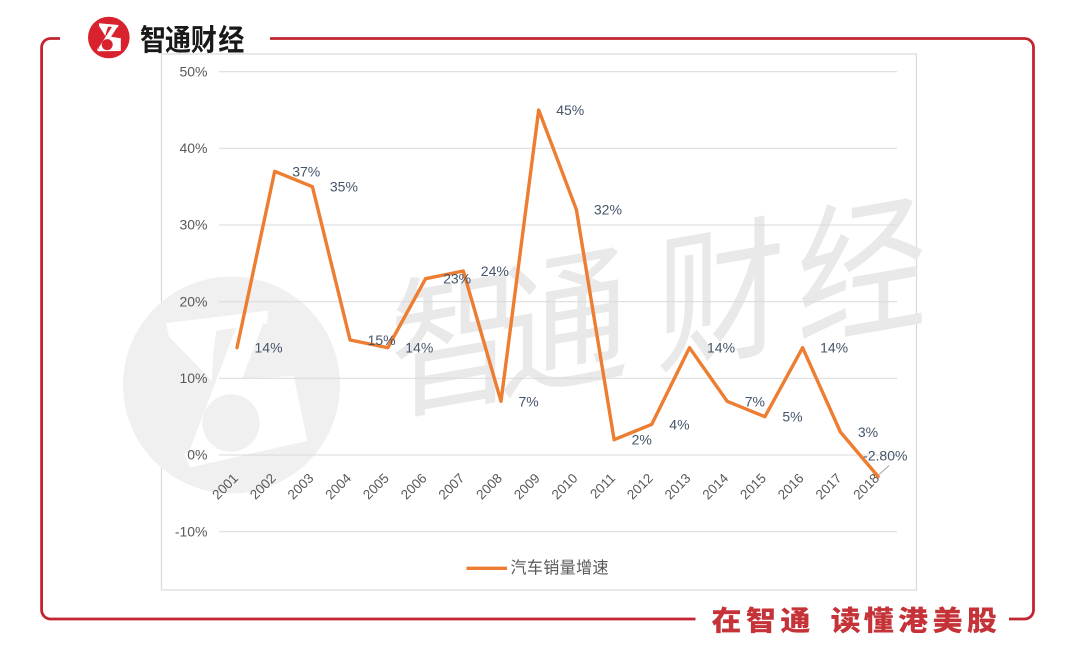  What do you see at coordinates (495, 271) in the screenshot?
I see `svg-text: 24%` at bounding box center [495, 271].